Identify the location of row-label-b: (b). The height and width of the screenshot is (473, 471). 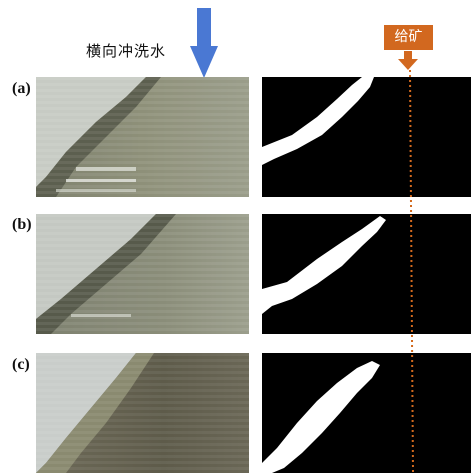
(22, 224).